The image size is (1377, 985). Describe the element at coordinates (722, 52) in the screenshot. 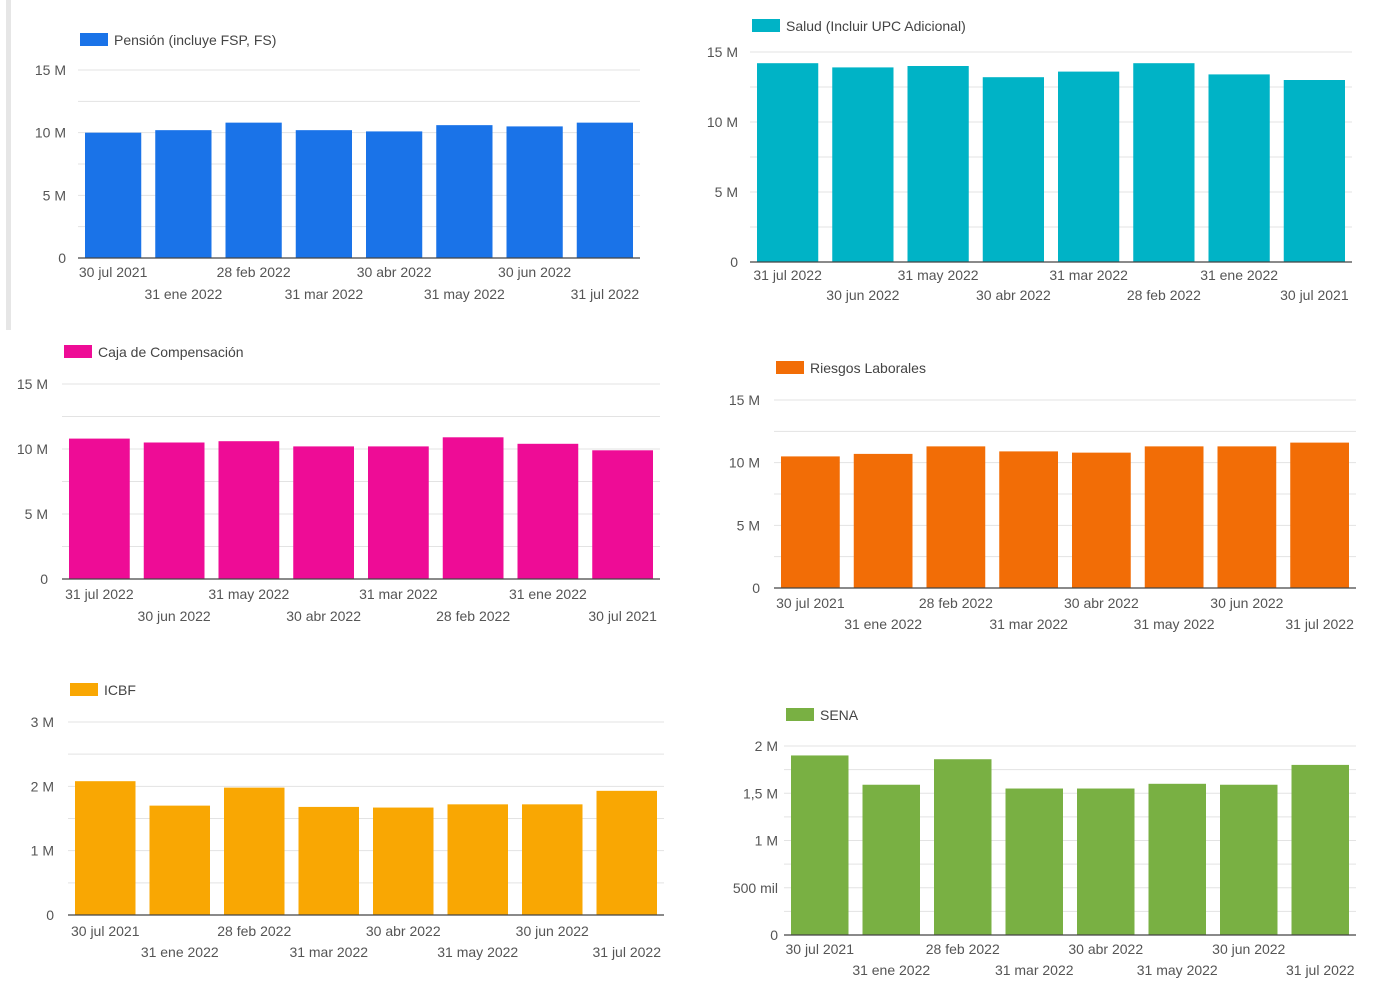

I see `salud-y-tick-label: 15 M` at that location.